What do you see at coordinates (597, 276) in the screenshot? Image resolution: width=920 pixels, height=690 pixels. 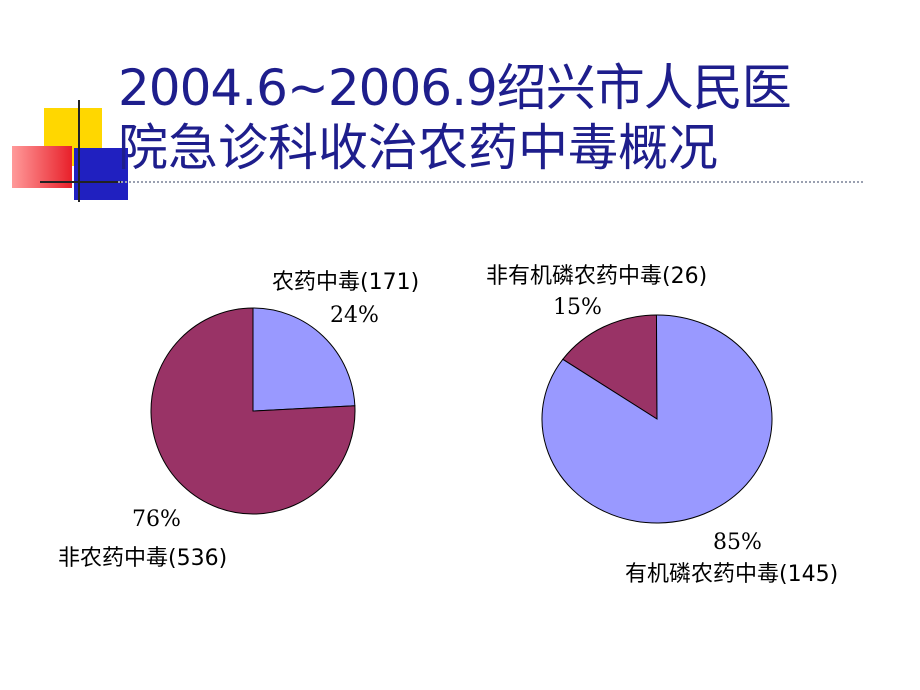 I see `pie2-slice-label-non-organophosphorus: 非有机磷农药中毒(26)` at bounding box center [597, 276].